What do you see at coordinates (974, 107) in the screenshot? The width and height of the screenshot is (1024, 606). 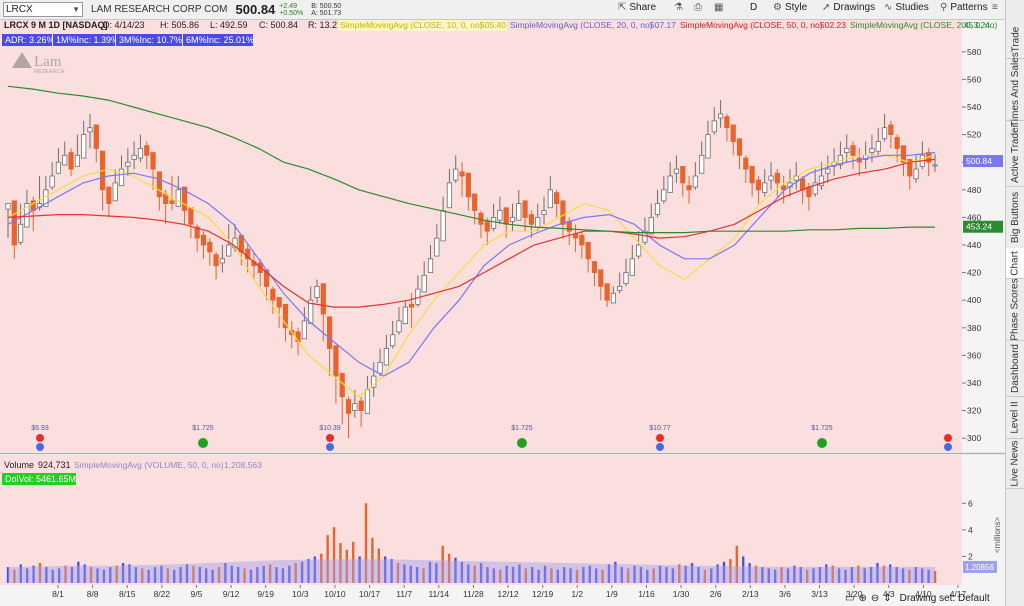 I see `price-tick-label: 540` at bounding box center [974, 107].